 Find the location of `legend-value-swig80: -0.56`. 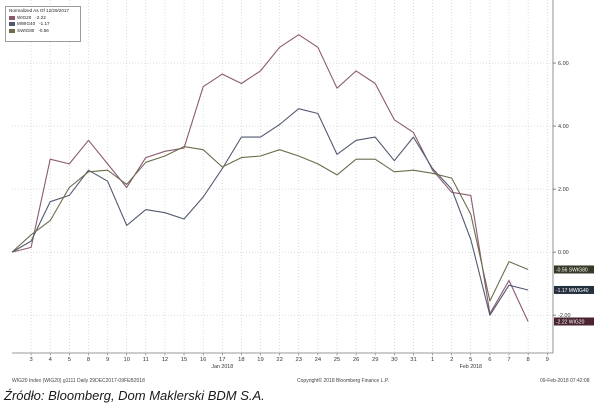

legend-value-swig80: -0.56 is located at coordinates (43, 30).